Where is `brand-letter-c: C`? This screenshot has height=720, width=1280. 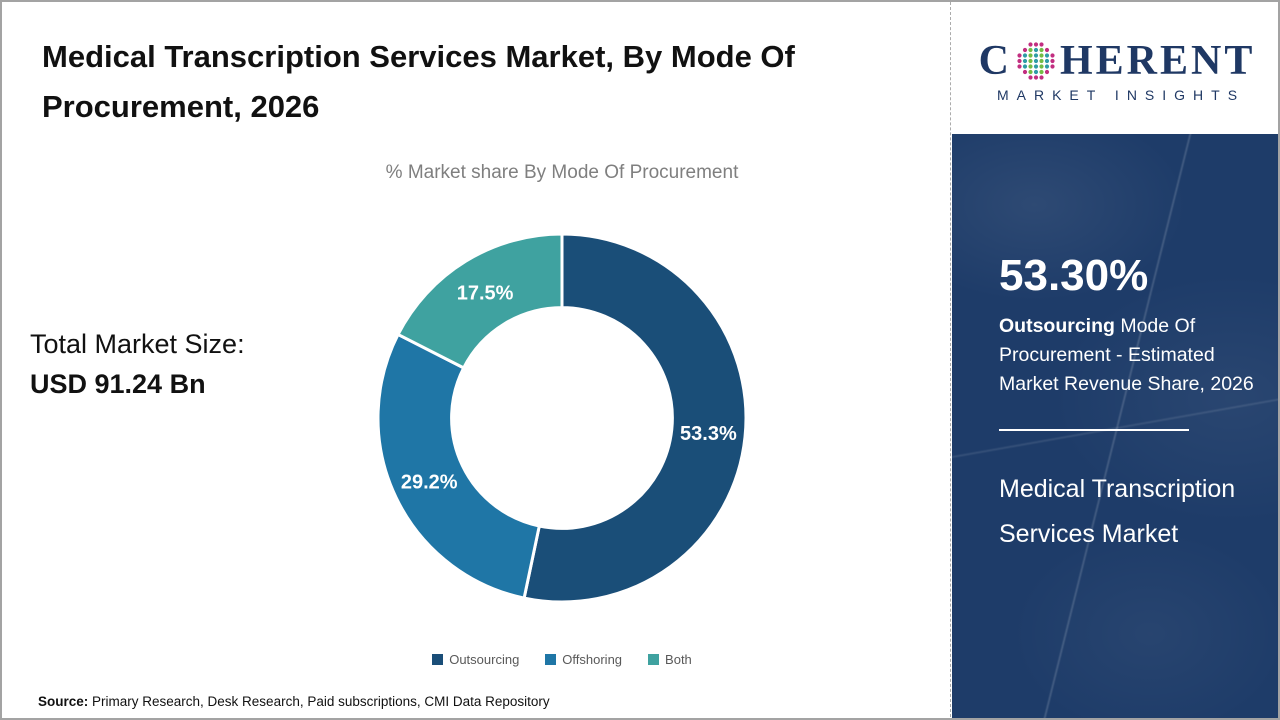 brand-letter-c: C is located at coordinates (995, 61).